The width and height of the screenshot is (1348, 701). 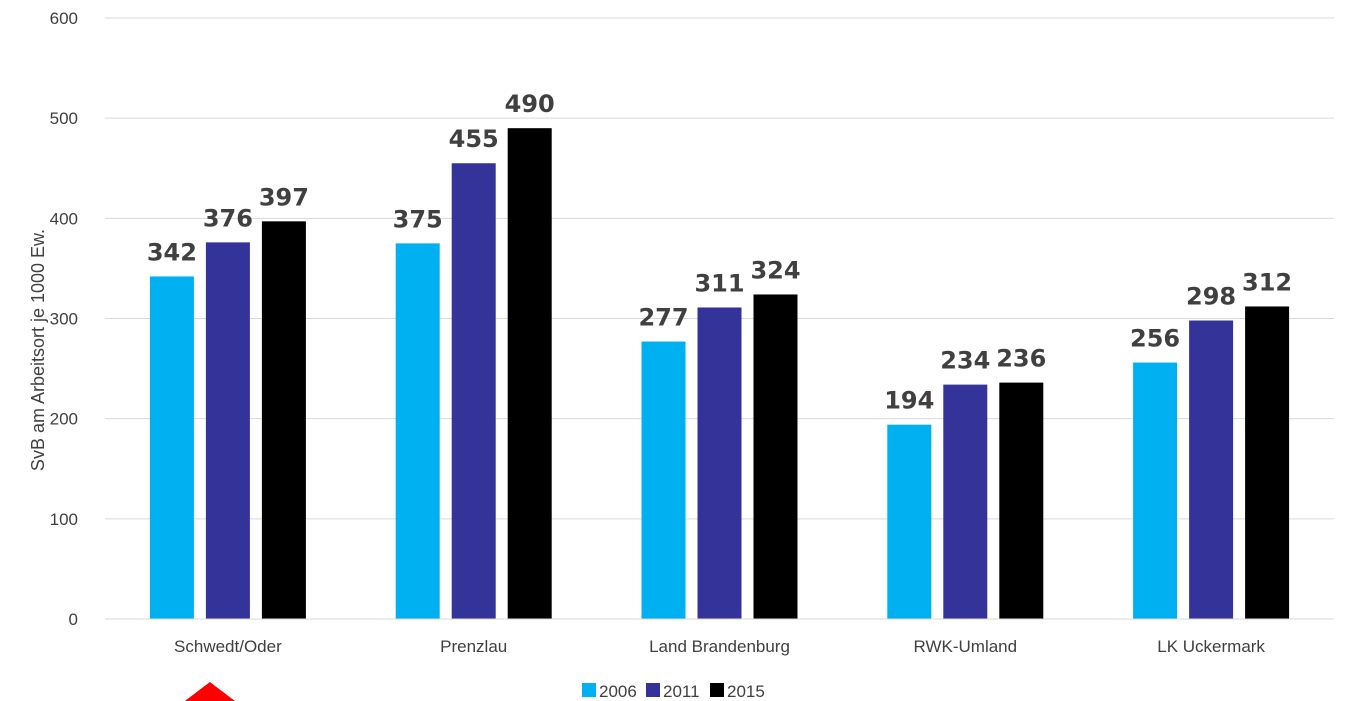 What do you see at coordinates (663, 318) in the screenshot?
I see `data-label: 277` at bounding box center [663, 318].